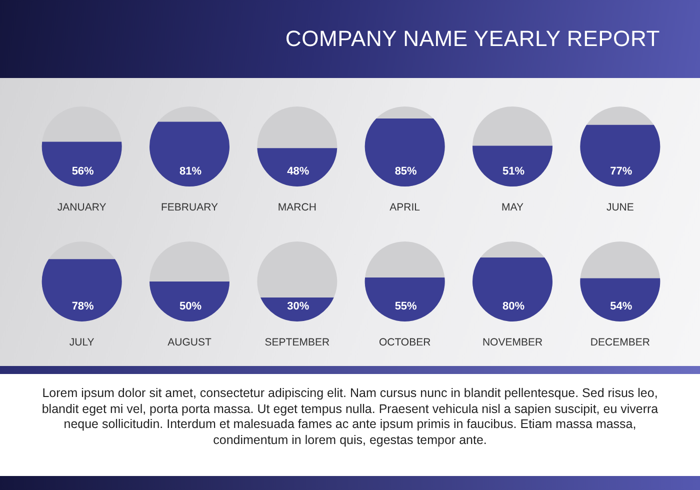 The height and width of the screenshot is (490, 700). What do you see at coordinates (513, 208) in the screenshot?
I see `category-label: MAY` at bounding box center [513, 208].